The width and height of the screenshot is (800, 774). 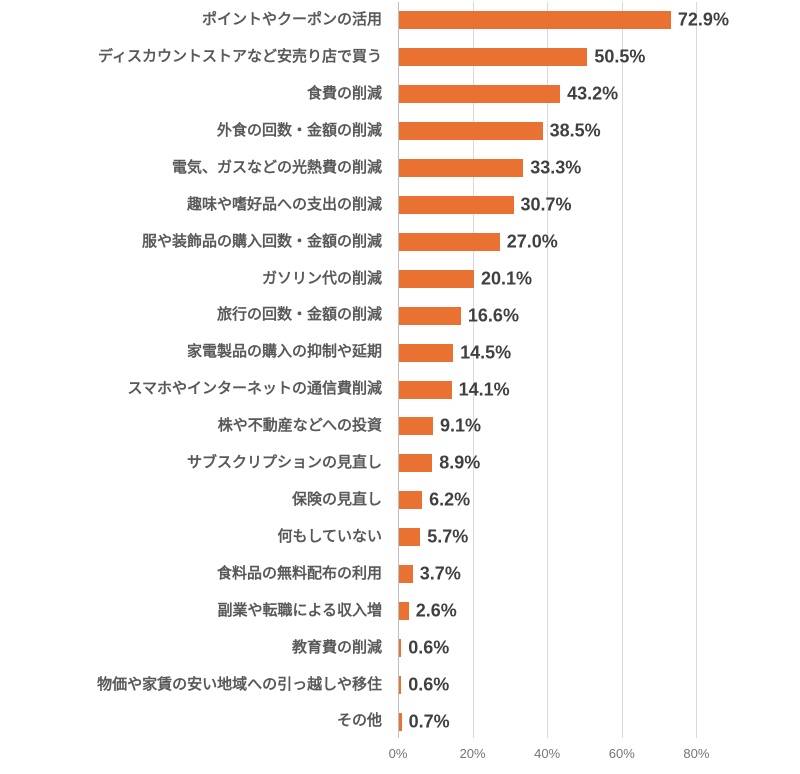 I want to click on category-label: 食費の削減, so click(x=344, y=94).